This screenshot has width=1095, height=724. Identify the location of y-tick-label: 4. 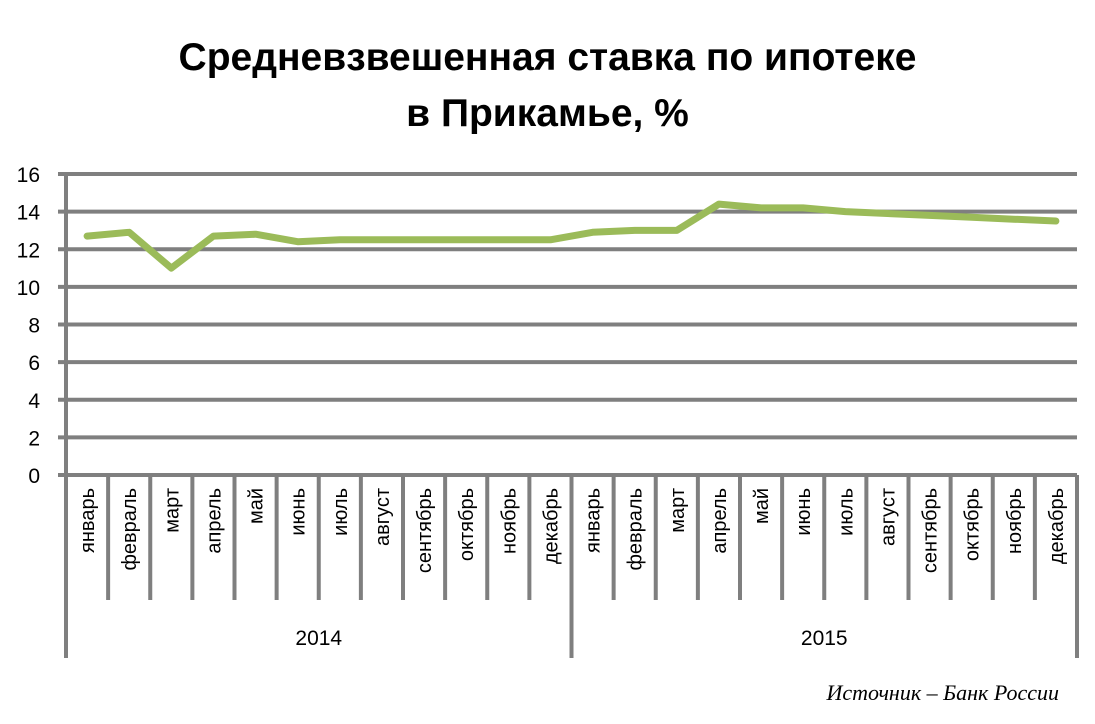
(34, 401).